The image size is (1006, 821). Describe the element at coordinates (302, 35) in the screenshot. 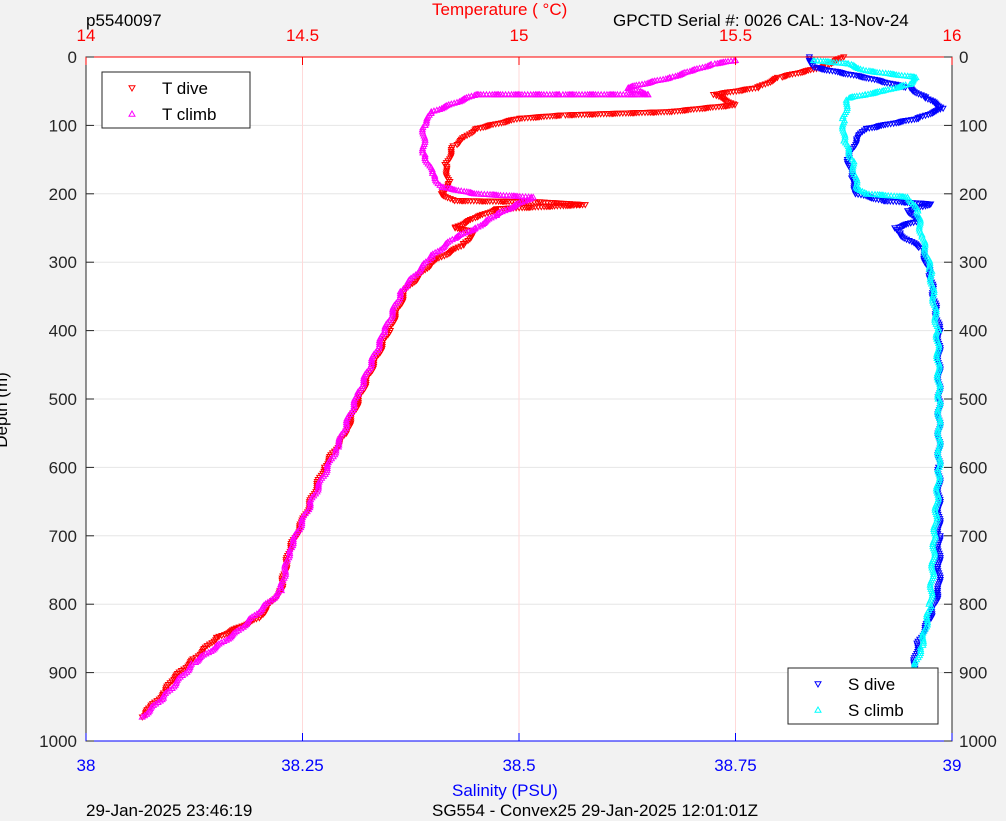

I see `top-tick-label: 14.5` at that location.